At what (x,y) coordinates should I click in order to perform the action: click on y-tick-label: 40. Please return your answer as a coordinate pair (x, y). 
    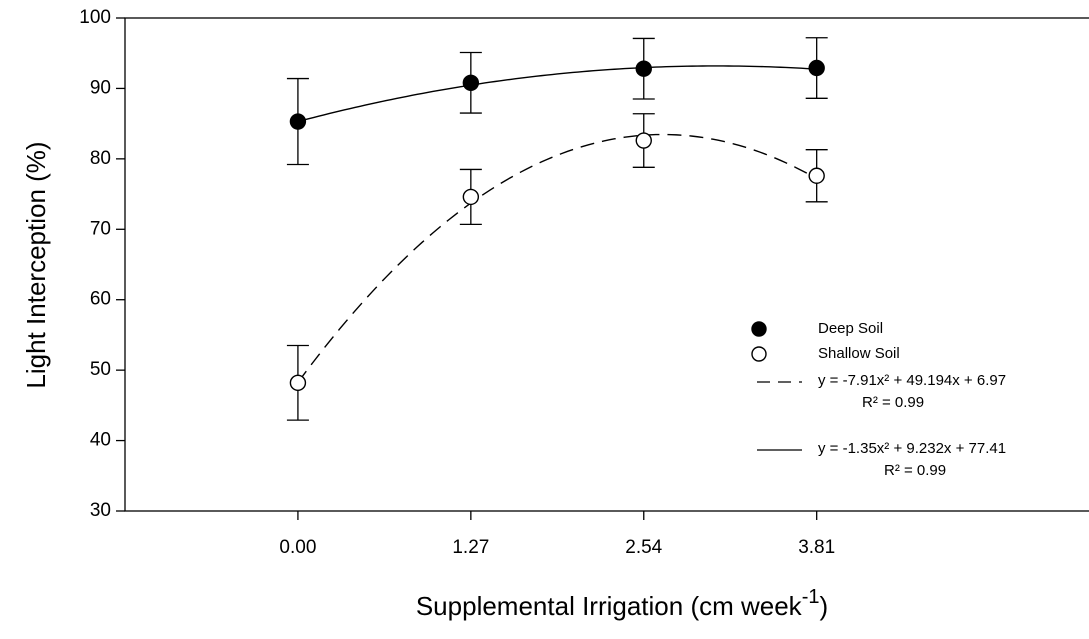
    Looking at the image, I should click on (100, 440).